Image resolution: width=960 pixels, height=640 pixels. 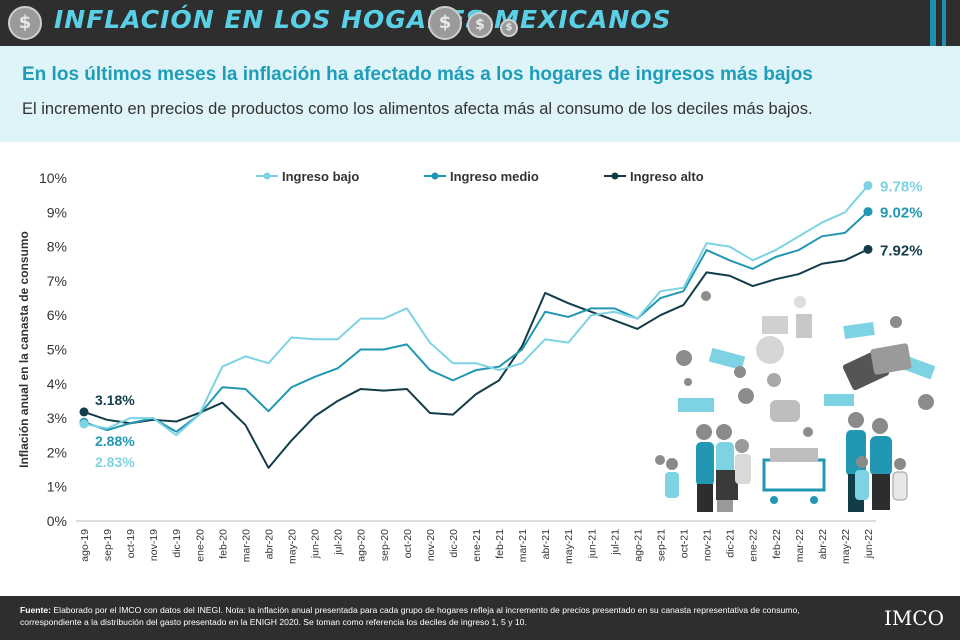 What do you see at coordinates (546, 544) in the screenshot?
I see `x-tick-label: abr-21` at bounding box center [546, 544].